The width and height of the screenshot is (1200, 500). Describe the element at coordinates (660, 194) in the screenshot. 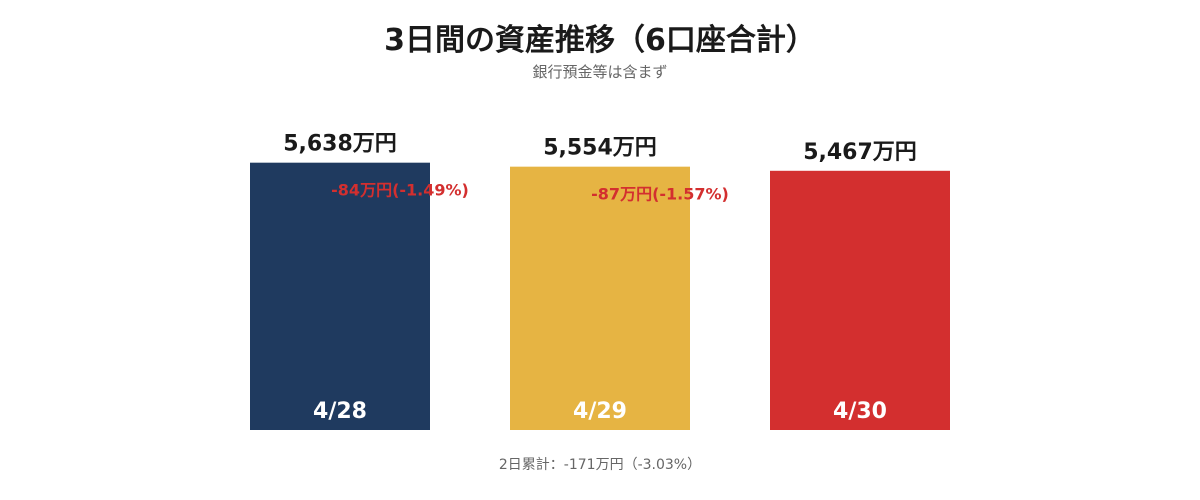

I see `change-label: -87万円(-1.57%)` at that location.